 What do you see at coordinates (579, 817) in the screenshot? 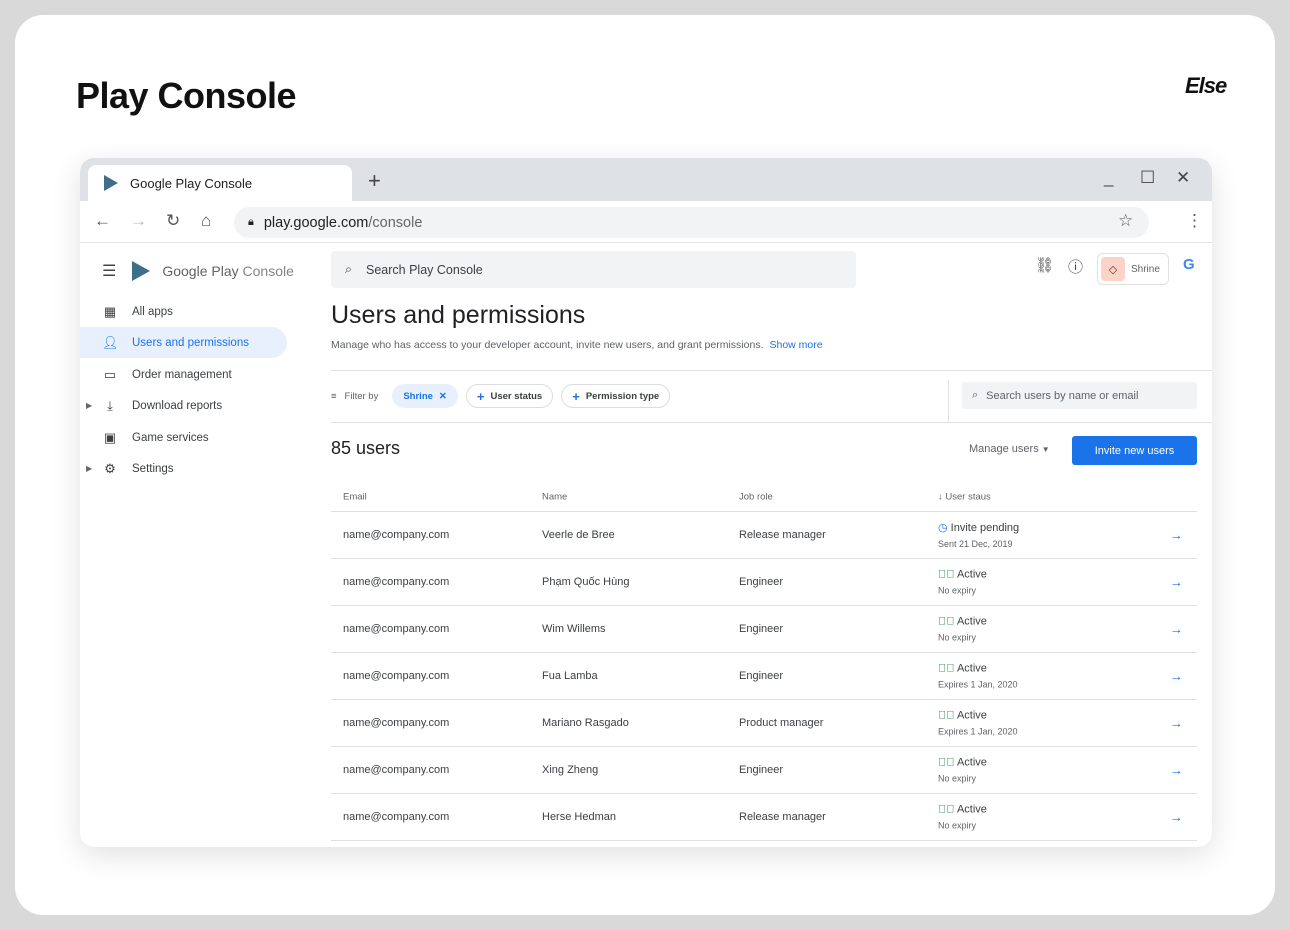
I see `cell-name: Herse Hedman` at bounding box center [579, 817].